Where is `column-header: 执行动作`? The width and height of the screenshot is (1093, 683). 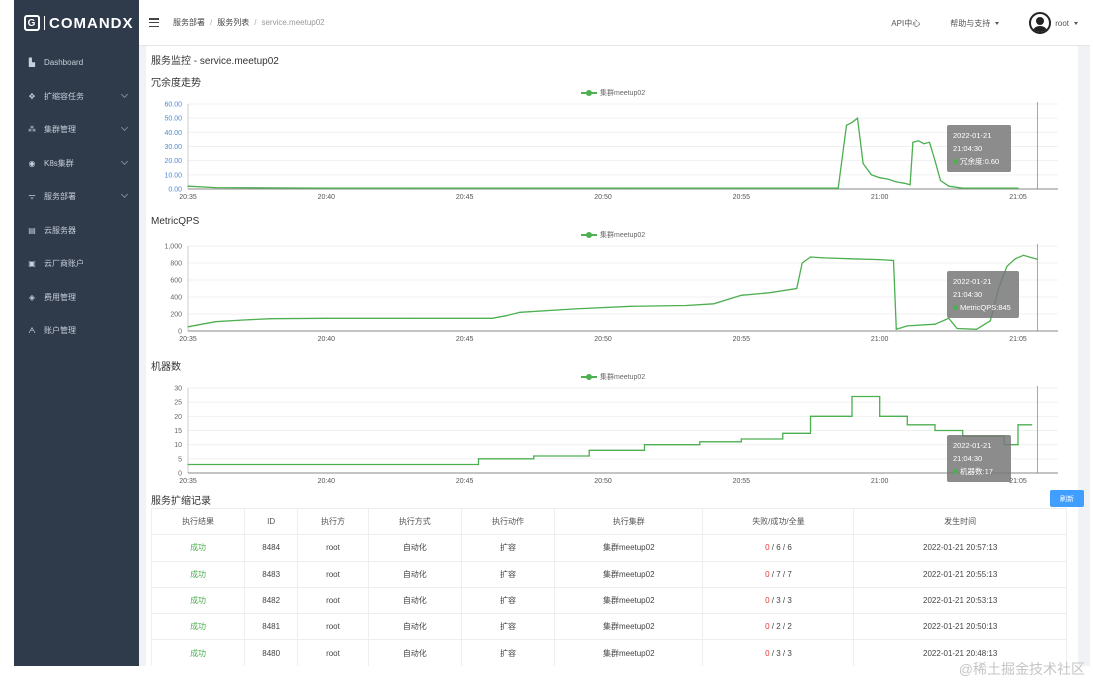
column-header: 执行动作 is located at coordinates (508, 521).